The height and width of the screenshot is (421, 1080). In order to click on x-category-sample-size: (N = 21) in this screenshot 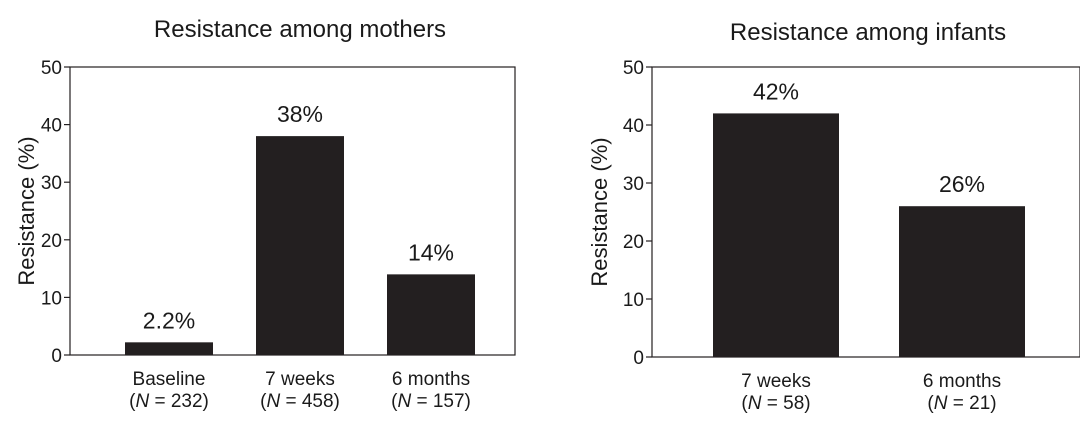, I will do `click(961, 403)`.